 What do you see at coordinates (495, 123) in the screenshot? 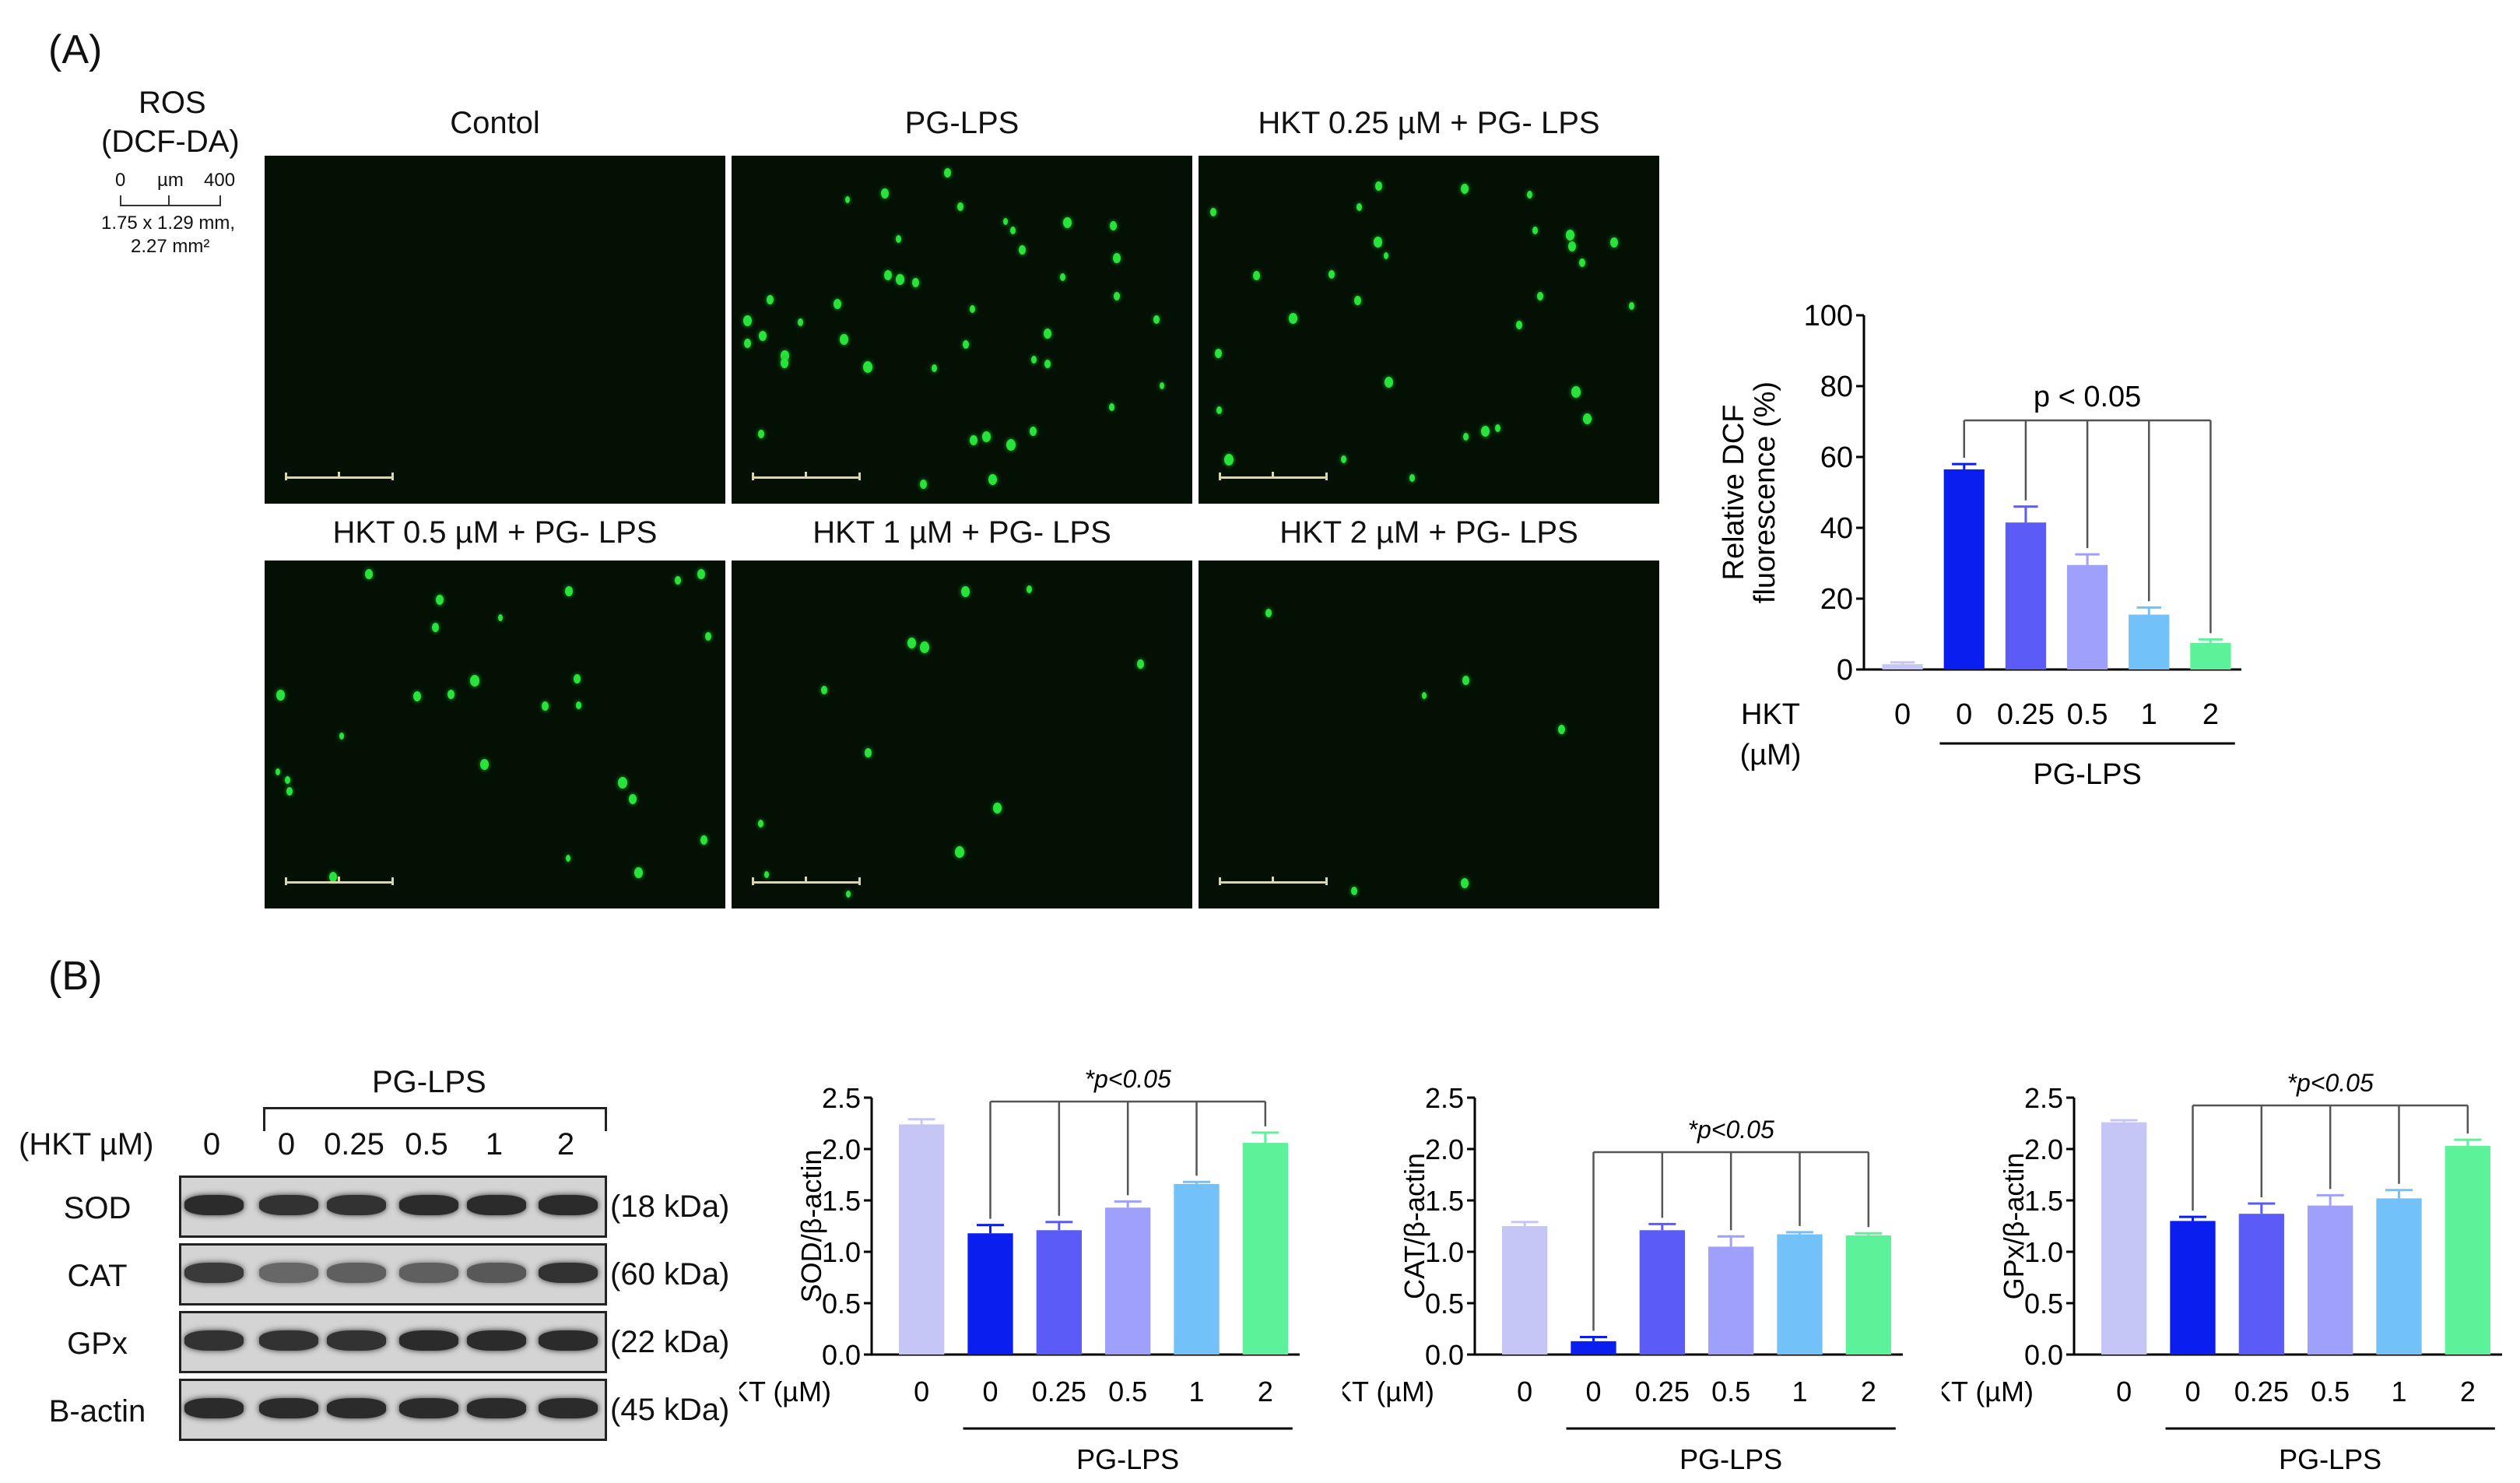
I see `caption-control: Contol` at bounding box center [495, 123].